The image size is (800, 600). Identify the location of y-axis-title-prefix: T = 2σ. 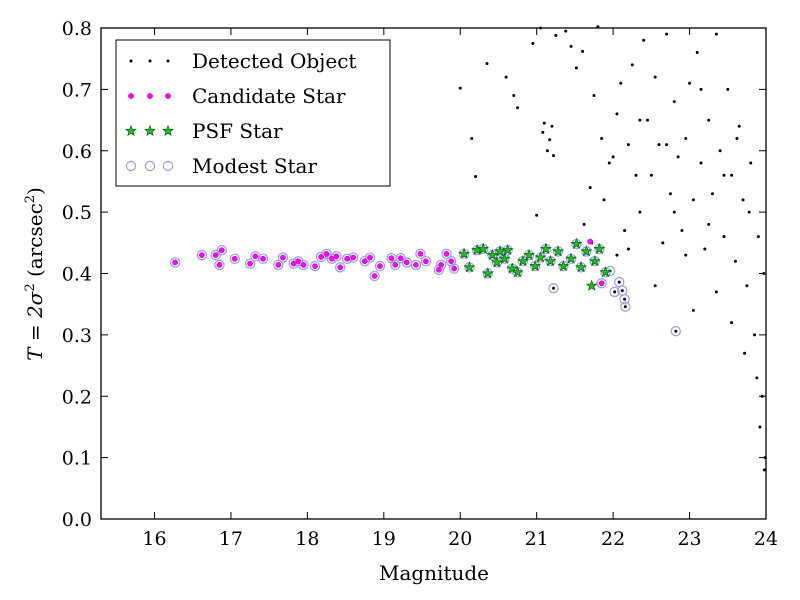
(35, 325).